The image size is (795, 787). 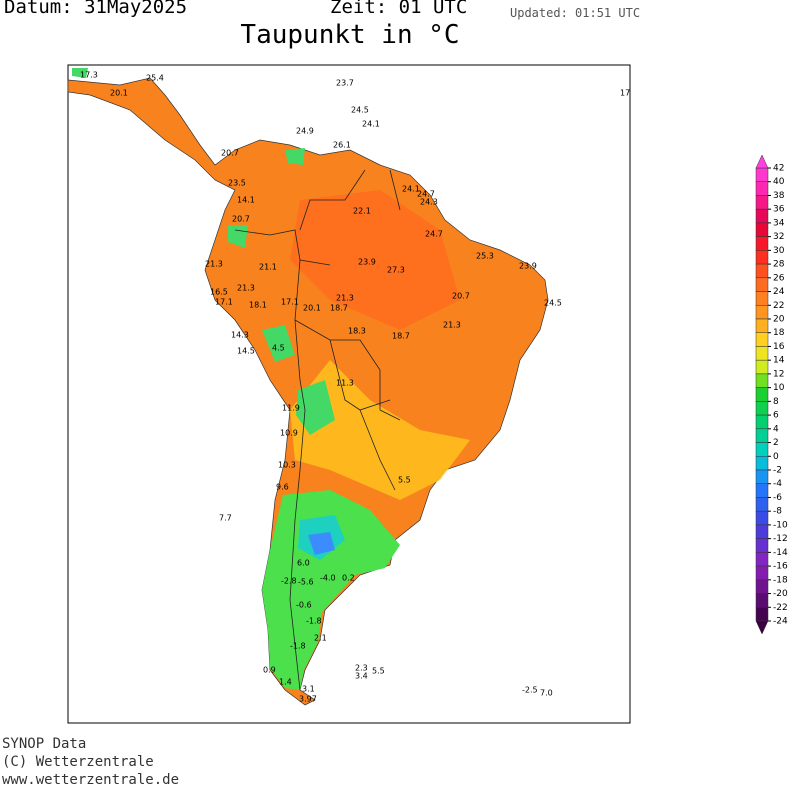 I want to click on borders, so click(x=317, y=430).